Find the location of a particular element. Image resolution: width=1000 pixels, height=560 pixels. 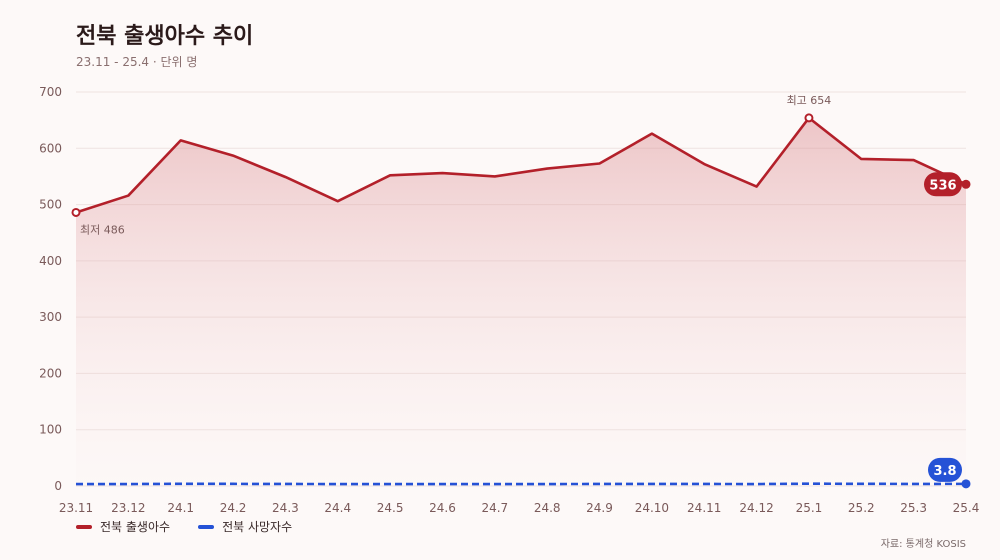

y-tick-label: 700 is located at coordinates (50, 92).